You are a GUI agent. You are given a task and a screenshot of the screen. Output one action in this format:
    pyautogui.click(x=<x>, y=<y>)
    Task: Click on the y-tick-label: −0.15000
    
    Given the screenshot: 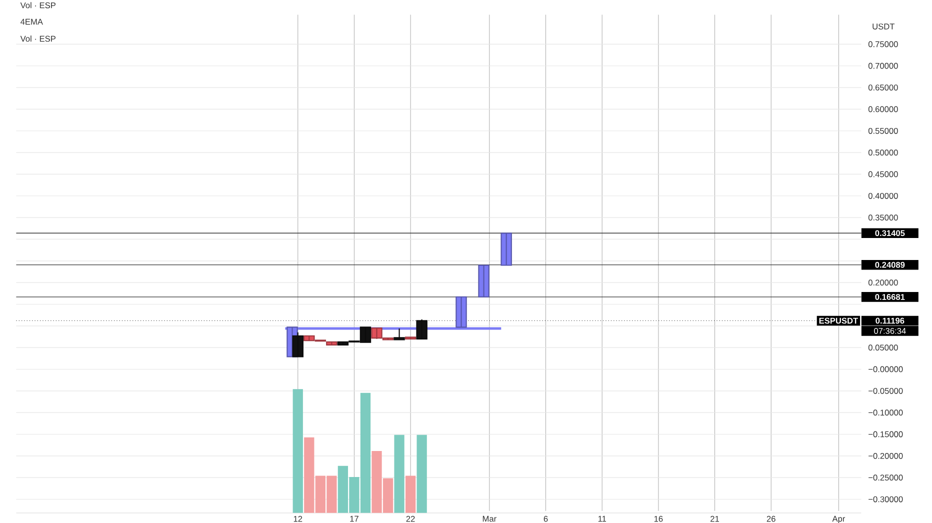 What is the action you would take?
    pyautogui.click(x=885, y=434)
    